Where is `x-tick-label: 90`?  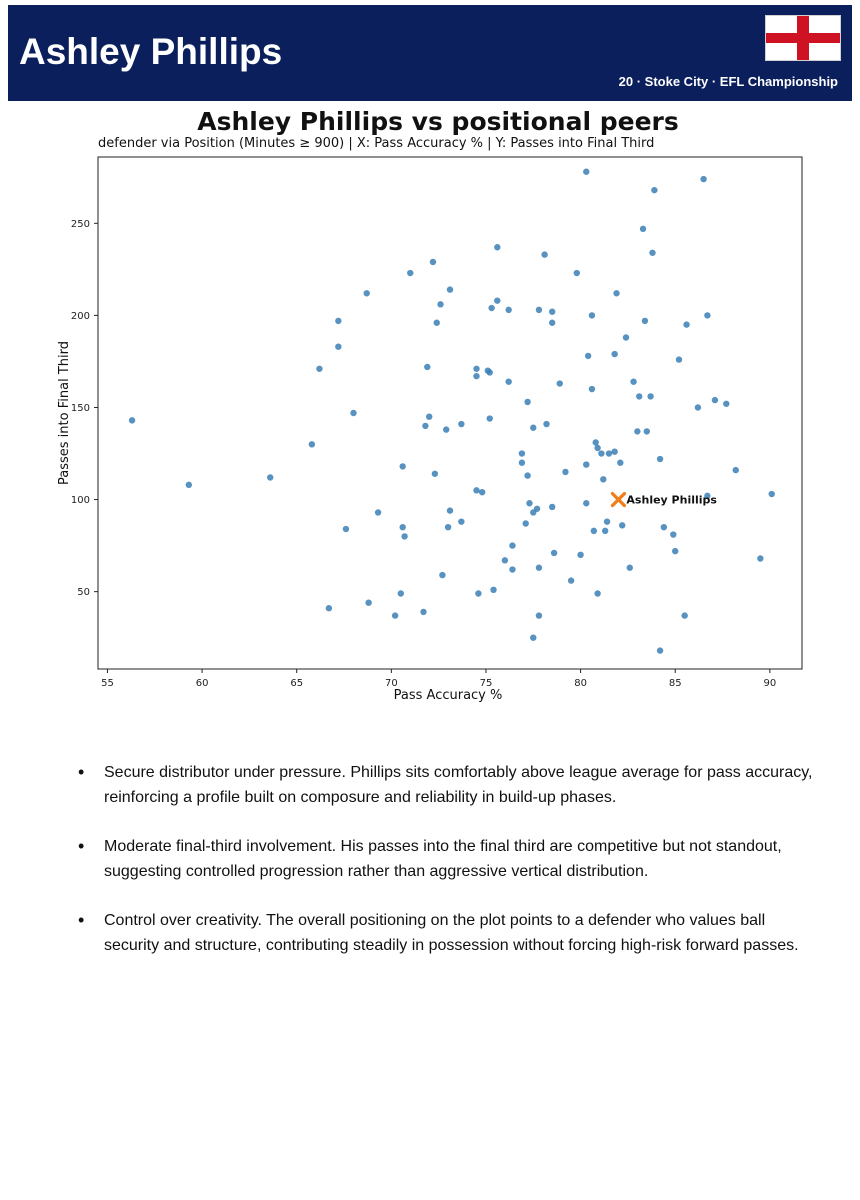
x-tick-label: 90 is located at coordinates (769, 683).